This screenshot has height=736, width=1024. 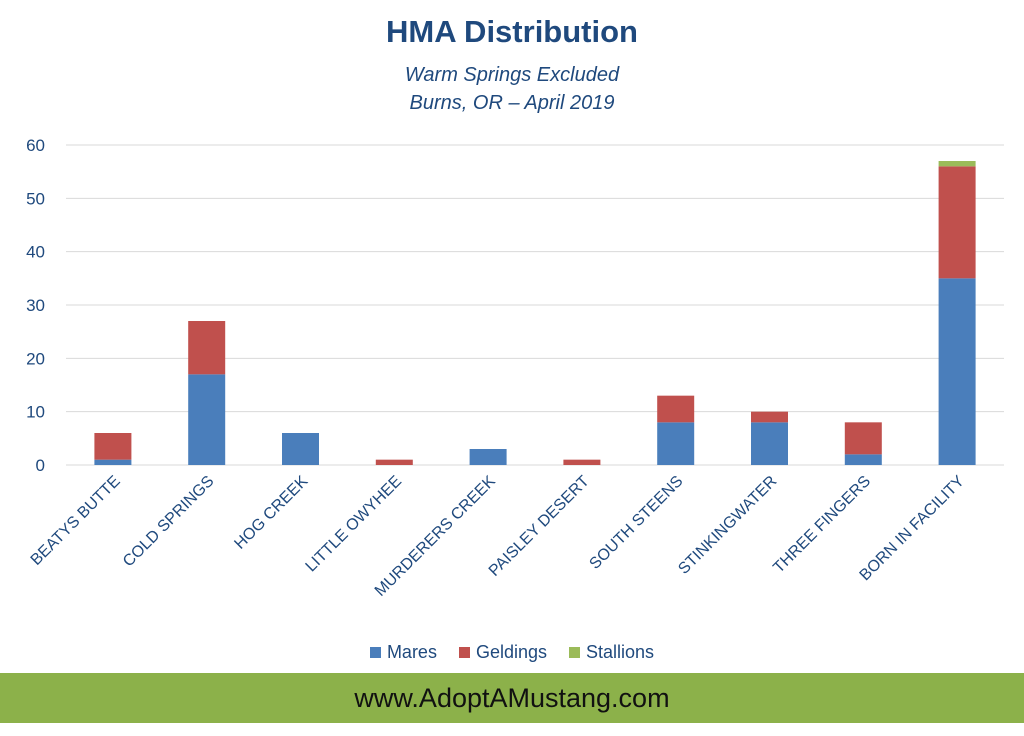 I want to click on x-category-label: BEATYS BUTTE, so click(x=76, y=521).